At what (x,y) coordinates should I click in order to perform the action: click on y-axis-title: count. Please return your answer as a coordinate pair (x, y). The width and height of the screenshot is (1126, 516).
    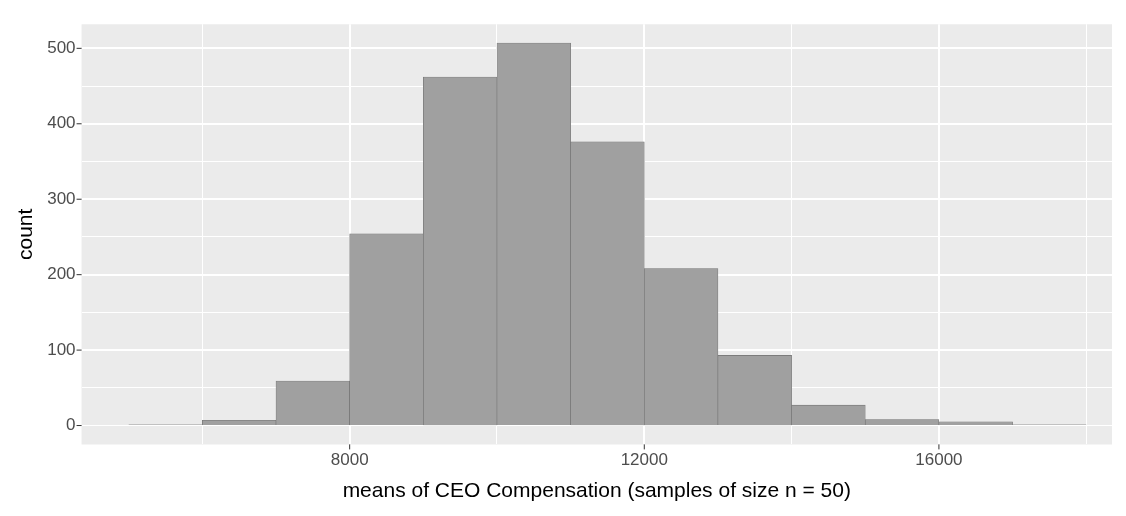
    Looking at the image, I should click on (25, 234).